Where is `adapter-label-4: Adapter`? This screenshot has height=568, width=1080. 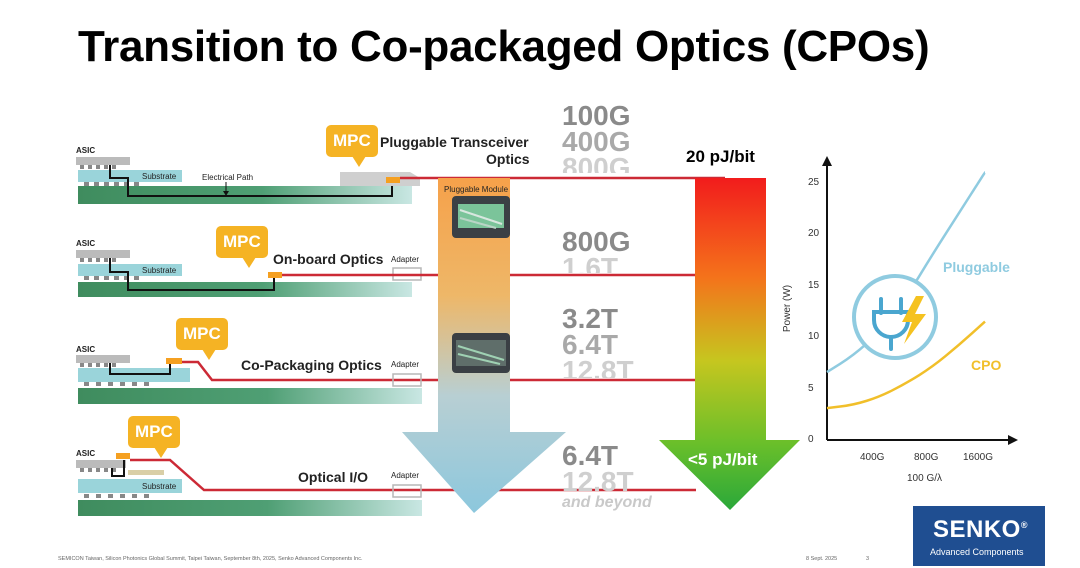
adapter-label-4: Adapter is located at coordinates (405, 475).